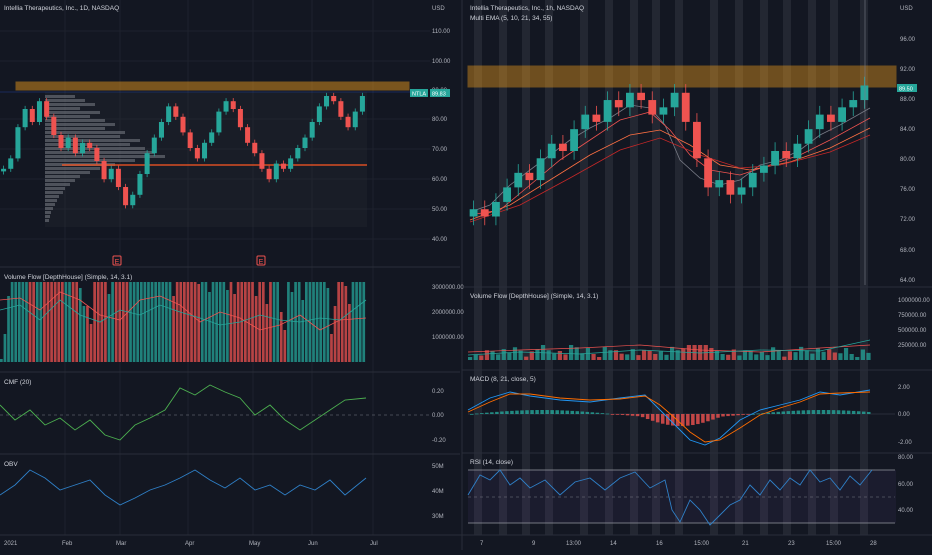 Image resolution: width=932 pixels, height=555 pixels. I want to click on right-title: Intellia Therapeutics, Inc., 1h, NASDAQ, so click(527, 8).